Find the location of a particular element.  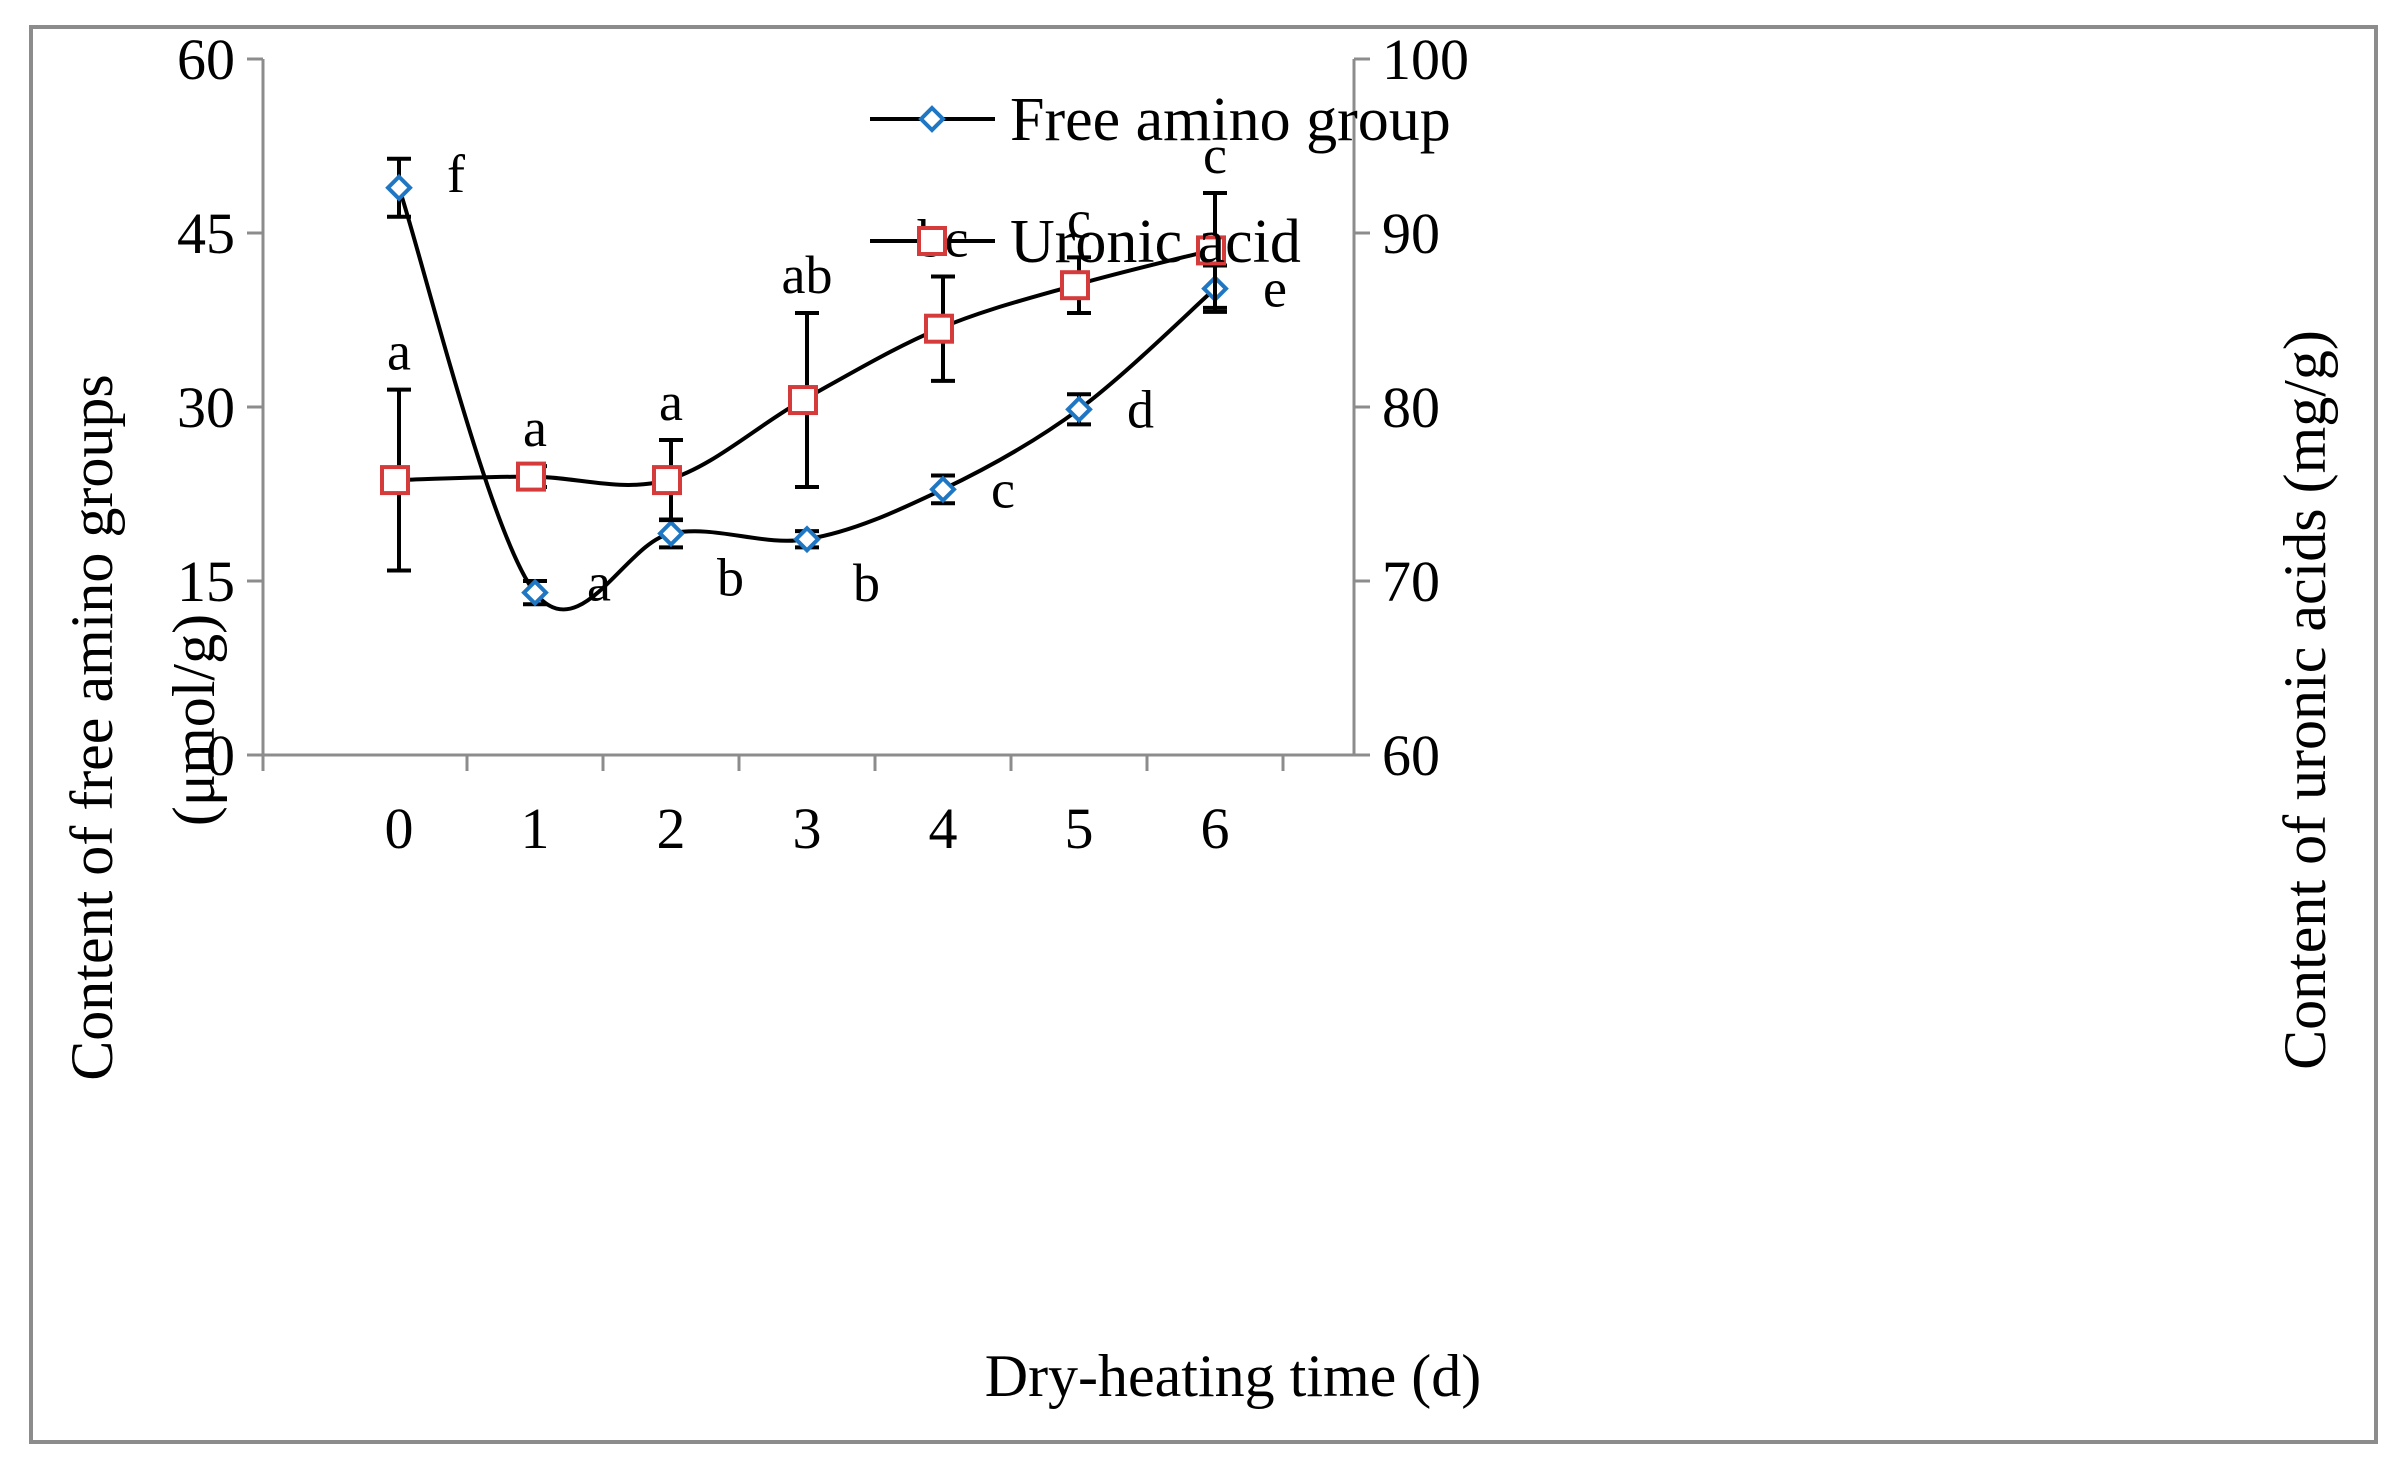

x-tick-label: 0 is located at coordinates (399, 828).